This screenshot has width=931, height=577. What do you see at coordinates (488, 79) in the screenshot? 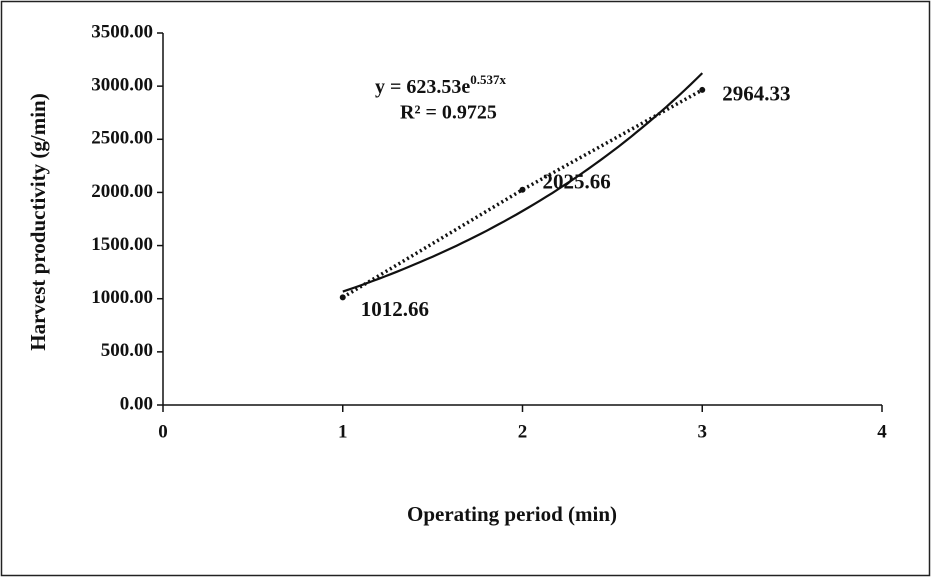
I see `equation-exponent: 0.537x` at bounding box center [488, 79].